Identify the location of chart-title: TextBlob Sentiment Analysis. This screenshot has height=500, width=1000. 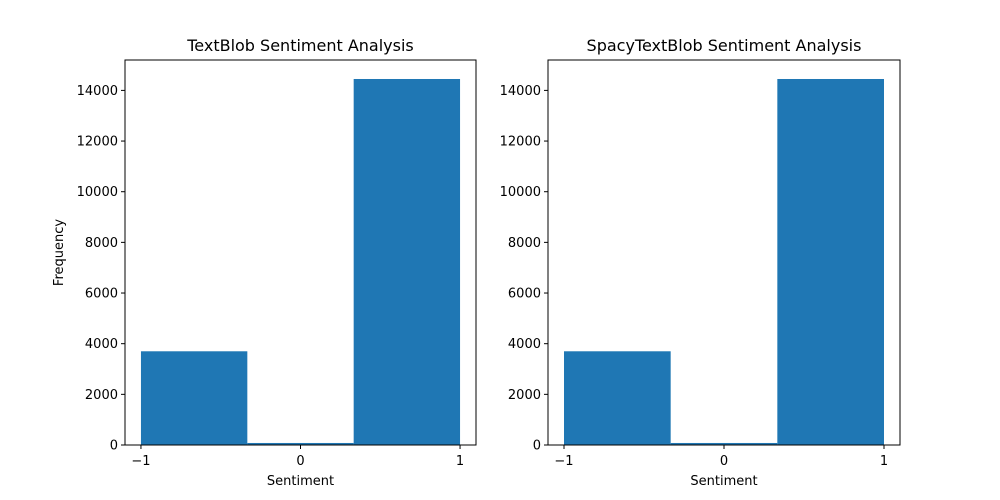
(300, 45).